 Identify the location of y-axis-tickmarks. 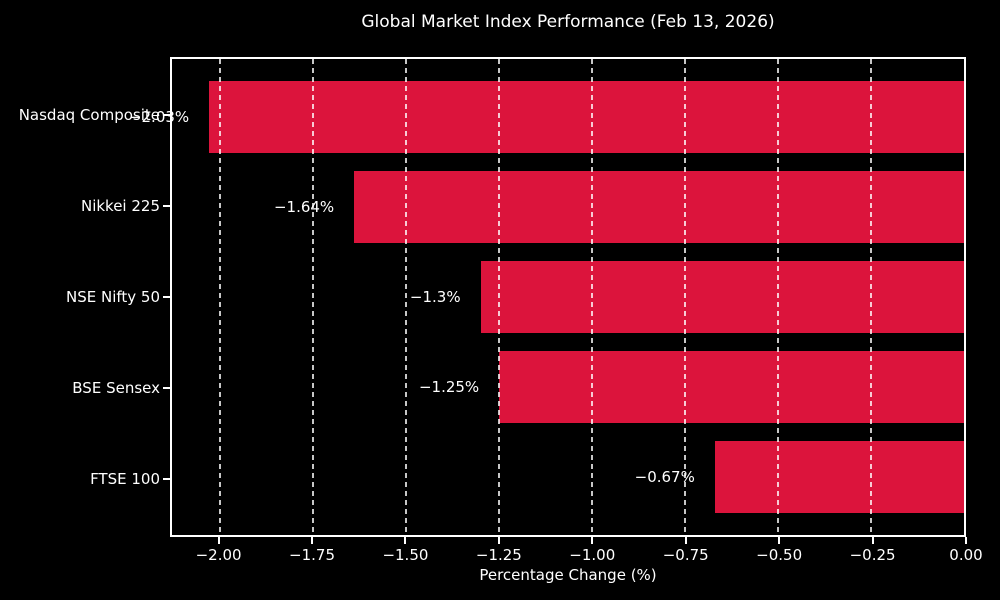
(166, 297).